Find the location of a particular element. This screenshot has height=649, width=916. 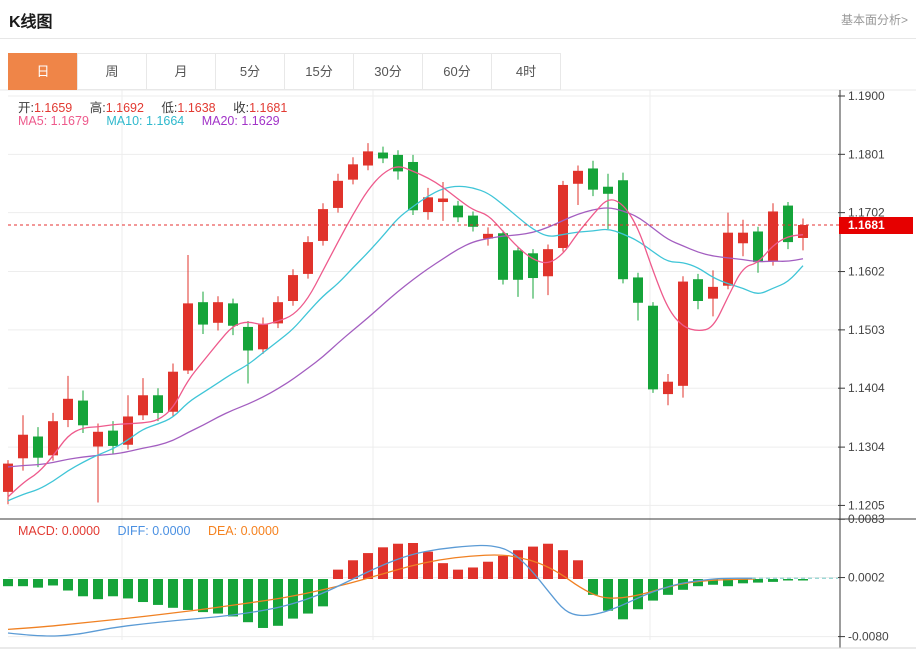

y-axis-label: 1.1304 is located at coordinates (866, 447).